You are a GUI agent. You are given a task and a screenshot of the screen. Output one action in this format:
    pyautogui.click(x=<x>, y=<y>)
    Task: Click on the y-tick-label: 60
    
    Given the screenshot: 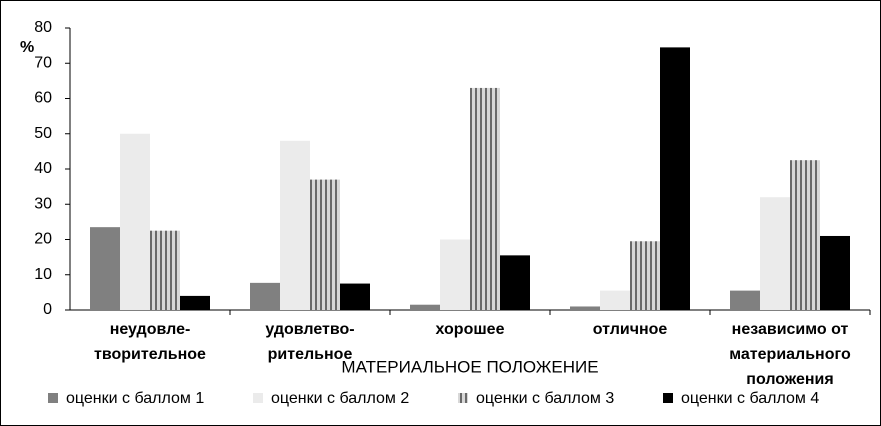 What is the action you would take?
    pyautogui.click(x=43, y=98)
    